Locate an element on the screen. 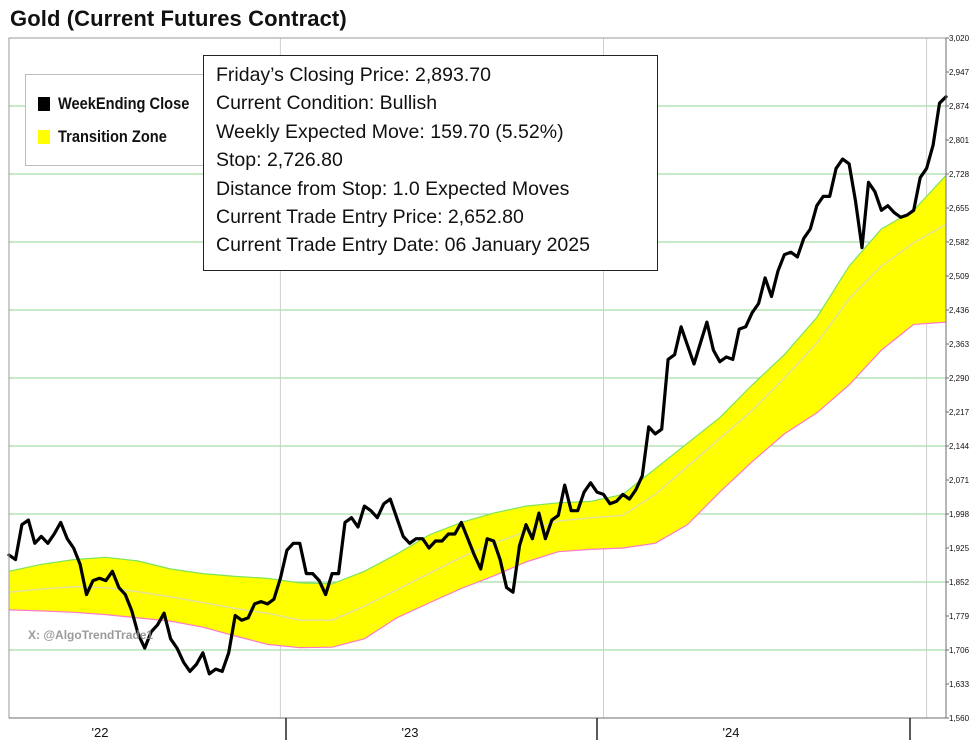  info-entry-price: Current Trade Entry Price: 2,652.80 is located at coordinates (370, 217).